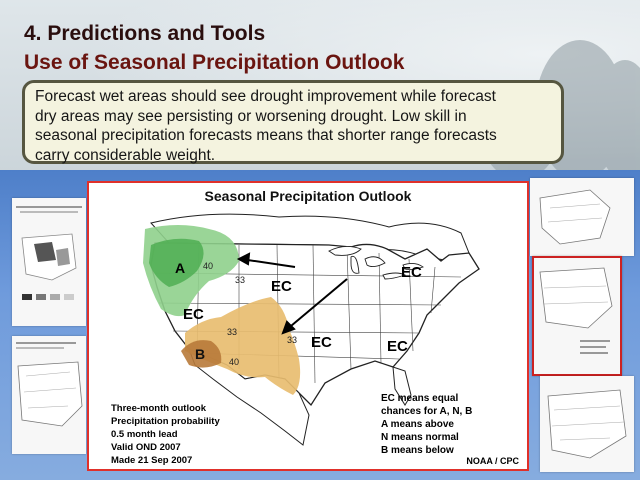 The height and width of the screenshot is (480, 640). I want to click on credit: NOAA / CPC, so click(492, 461).